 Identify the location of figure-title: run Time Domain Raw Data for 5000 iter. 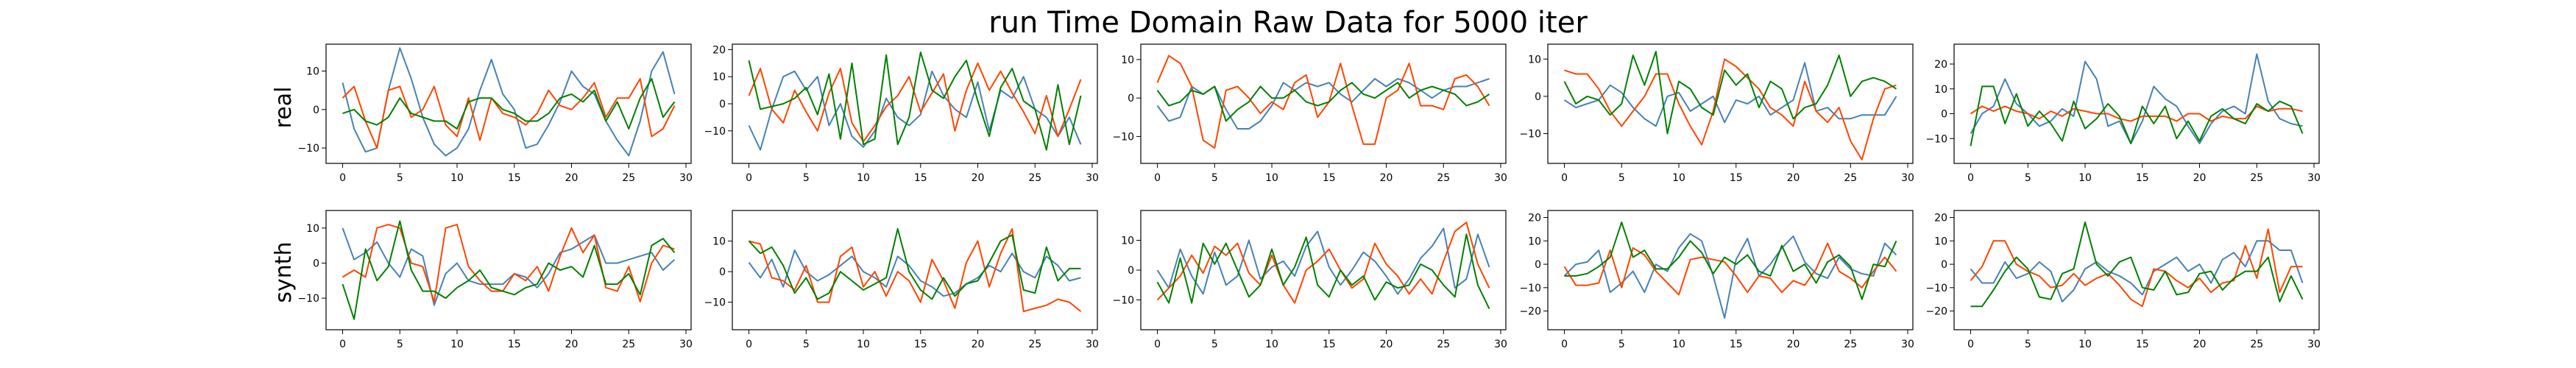
(1288, 23).